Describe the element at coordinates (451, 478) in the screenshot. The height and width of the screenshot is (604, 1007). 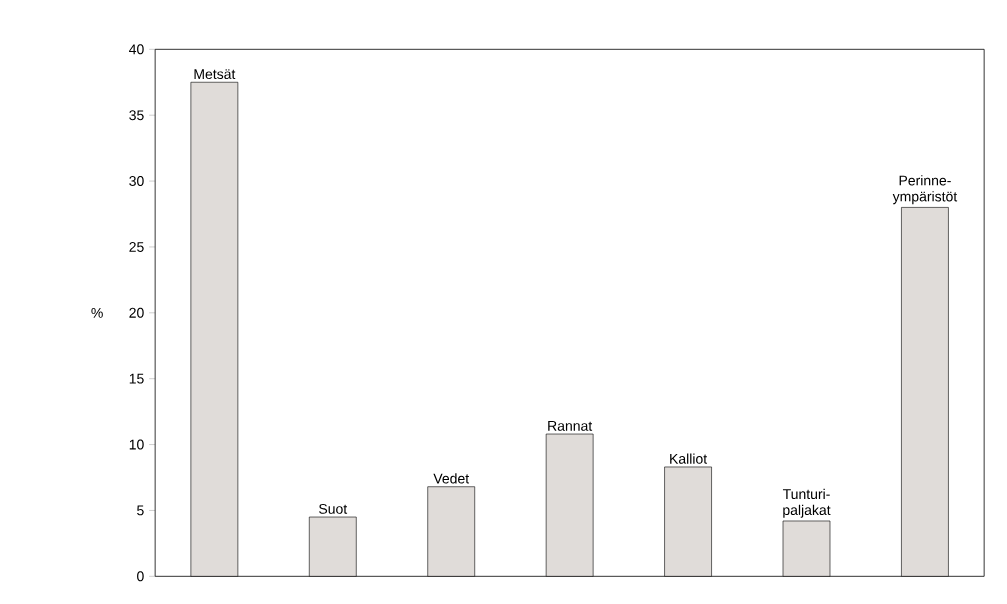
I see `x-tick-label: Vedet` at that location.